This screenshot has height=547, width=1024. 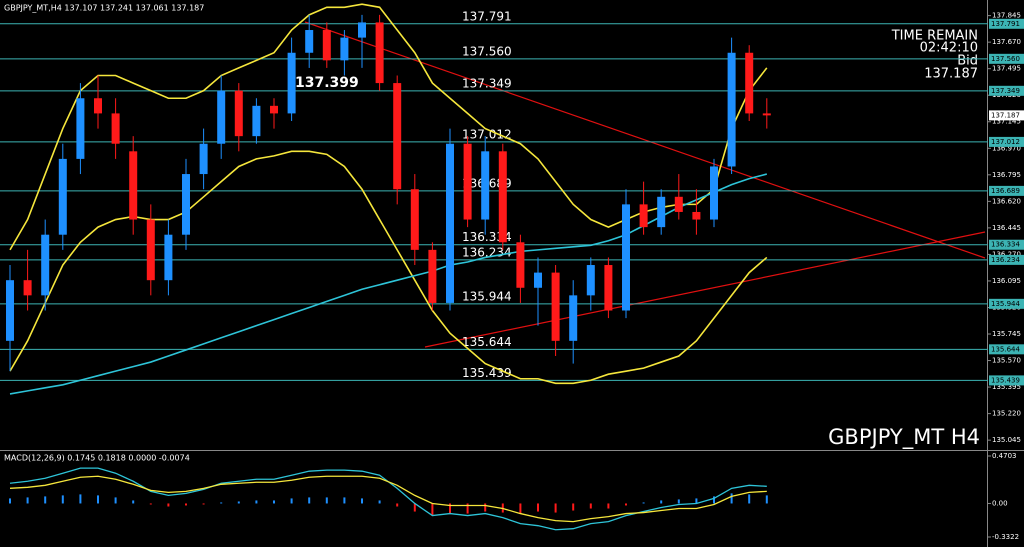 I want to click on level-box-label: 136.234, so click(x=1005, y=260).